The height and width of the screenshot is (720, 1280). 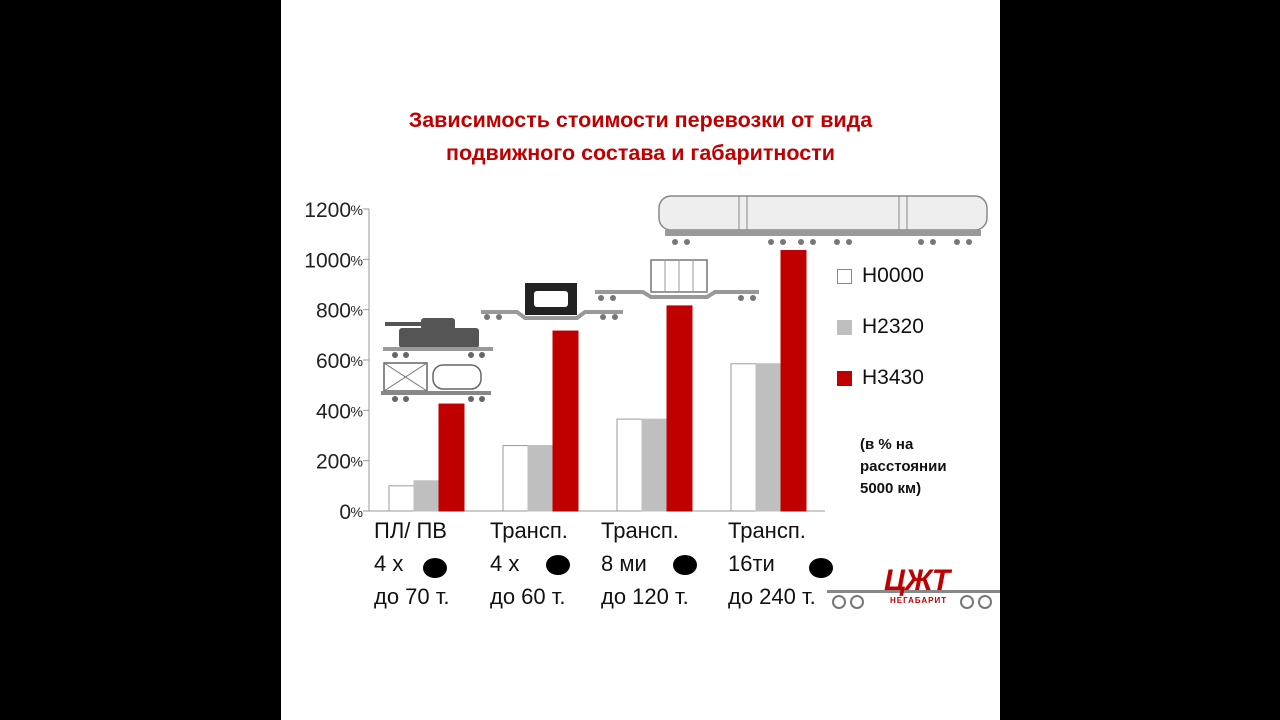 What do you see at coordinates (529, 563) in the screenshot?
I see `x-tick-label: Трансп. 4 х до 60 т.` at bounding box center [529, 563].